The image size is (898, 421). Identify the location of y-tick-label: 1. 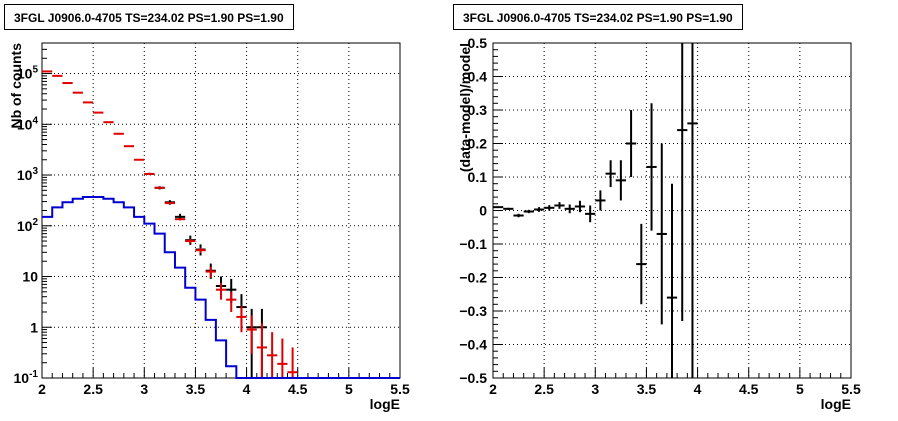
(34, 327).